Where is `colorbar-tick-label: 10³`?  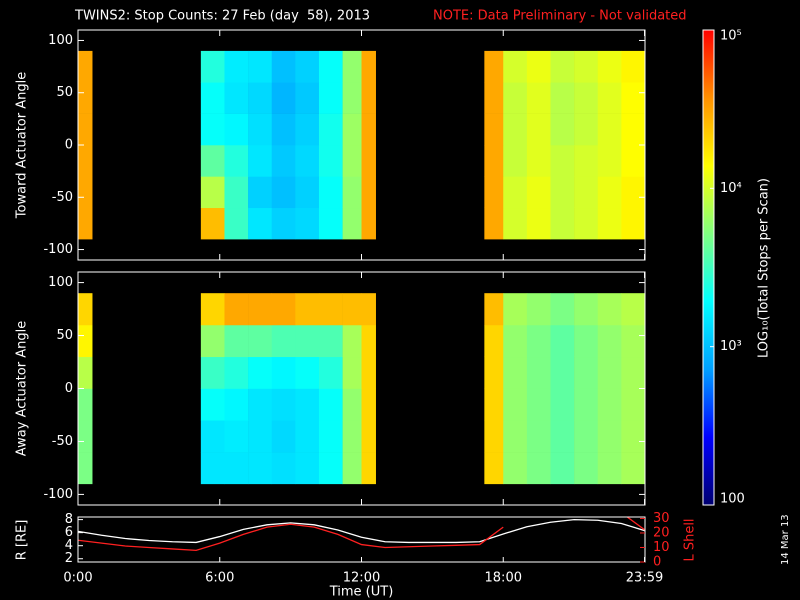 colorbar-tick-label: 10³ is located at coordinates (731, 346).